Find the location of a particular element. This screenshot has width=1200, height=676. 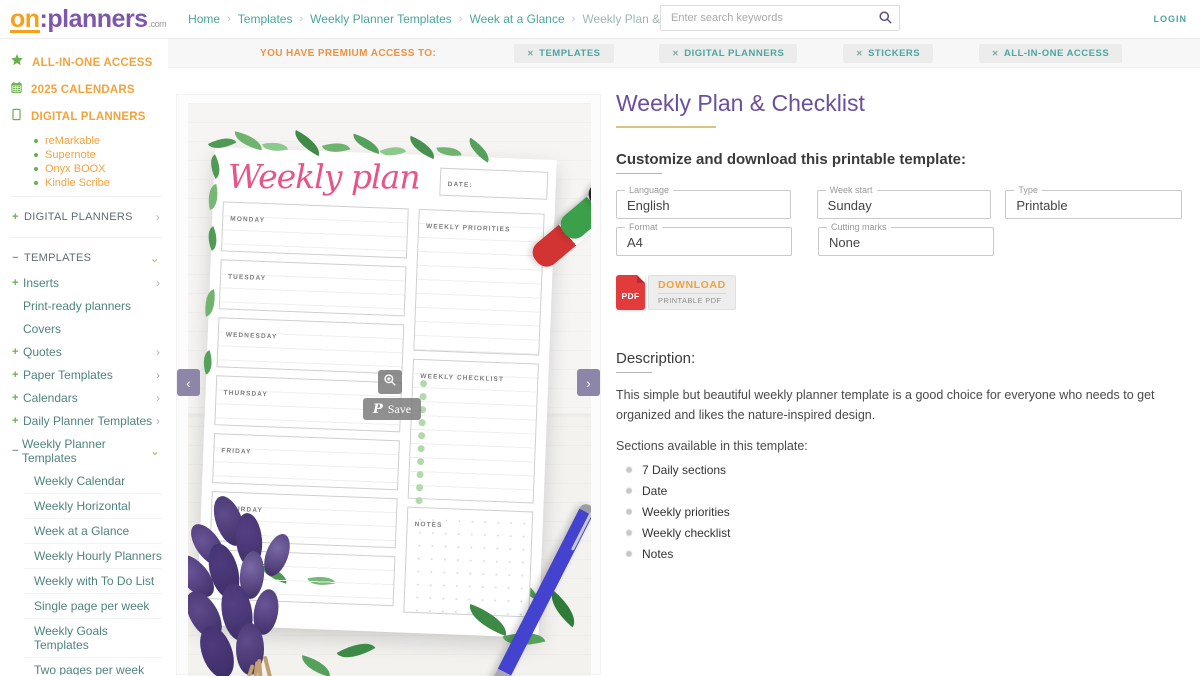

zoom-image-button is located at coordinates (390, 382).